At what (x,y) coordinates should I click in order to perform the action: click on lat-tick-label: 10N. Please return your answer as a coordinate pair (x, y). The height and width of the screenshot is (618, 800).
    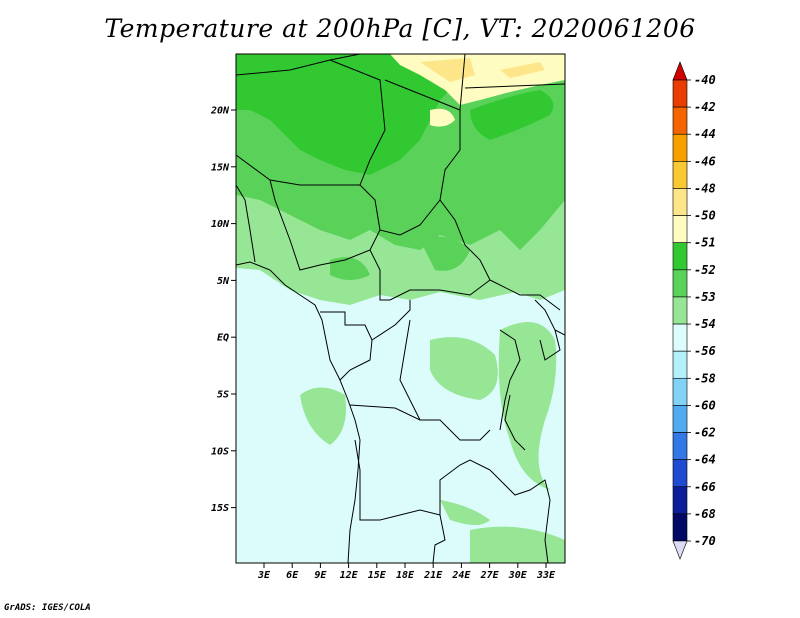
    Looking at the image, I should click on (220, 224).